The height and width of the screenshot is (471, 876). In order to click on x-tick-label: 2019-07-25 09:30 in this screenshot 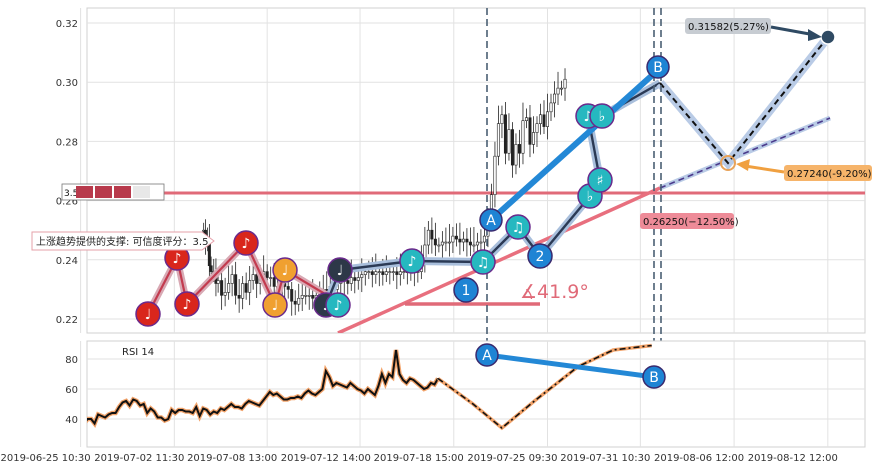, I will do `click(512, 458)`.